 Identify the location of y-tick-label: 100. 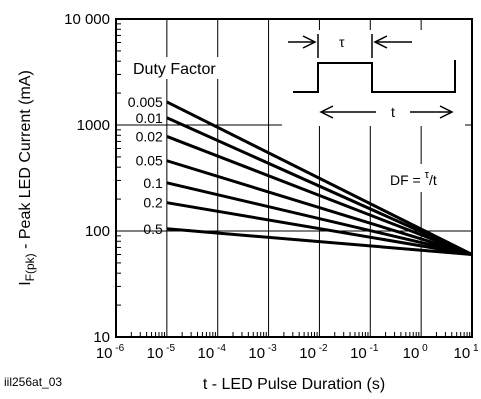
(97, 231).